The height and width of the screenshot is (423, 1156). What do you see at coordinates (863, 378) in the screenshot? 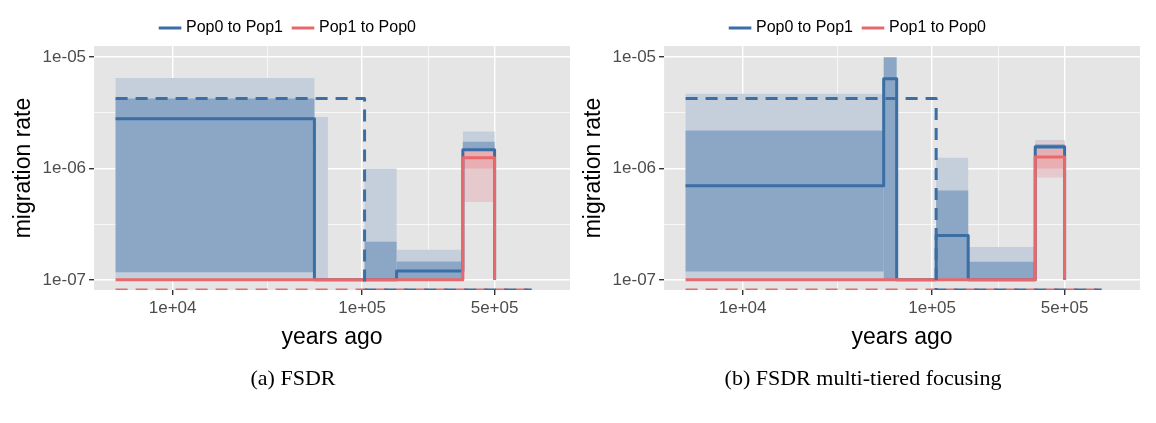
I see `text: (b) FSDR multi-tiered focusing` at bounding box center [863, 378].